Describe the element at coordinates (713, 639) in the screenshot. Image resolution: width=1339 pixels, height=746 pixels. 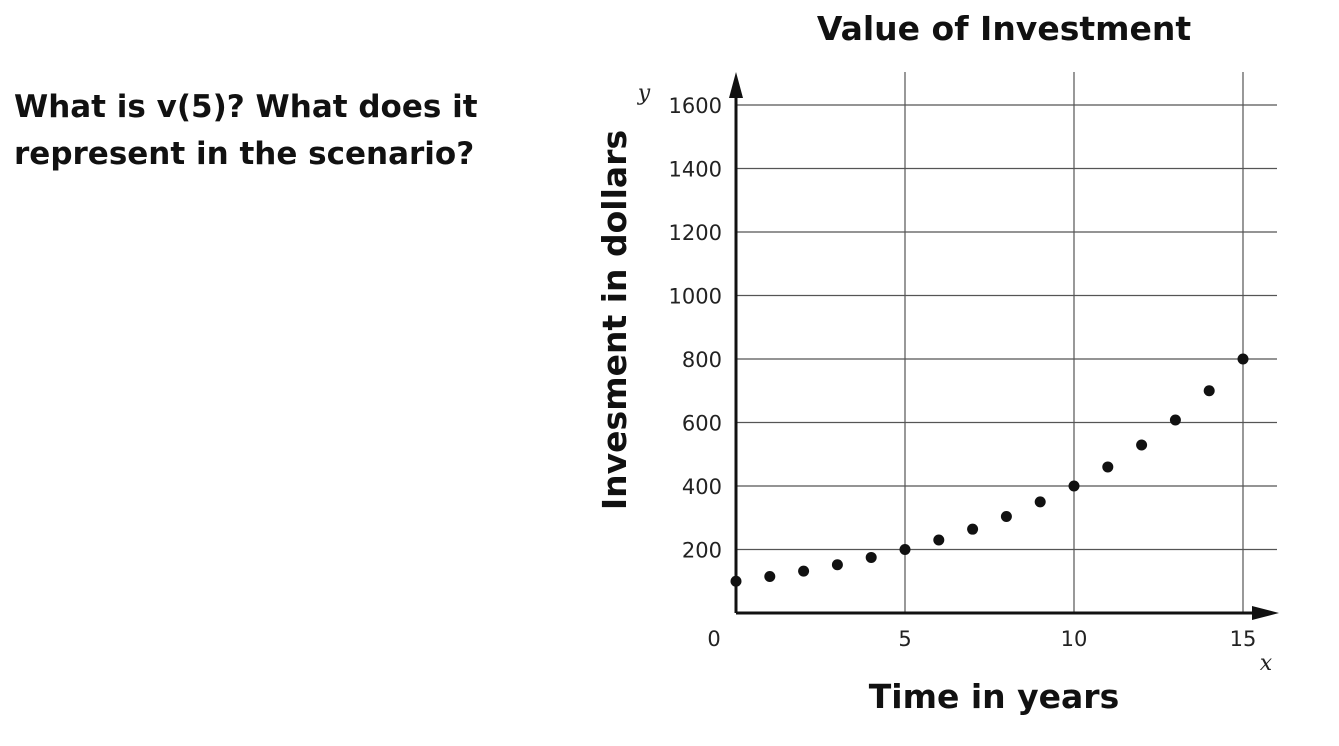
I see `x-origin-label: 0` at that location.